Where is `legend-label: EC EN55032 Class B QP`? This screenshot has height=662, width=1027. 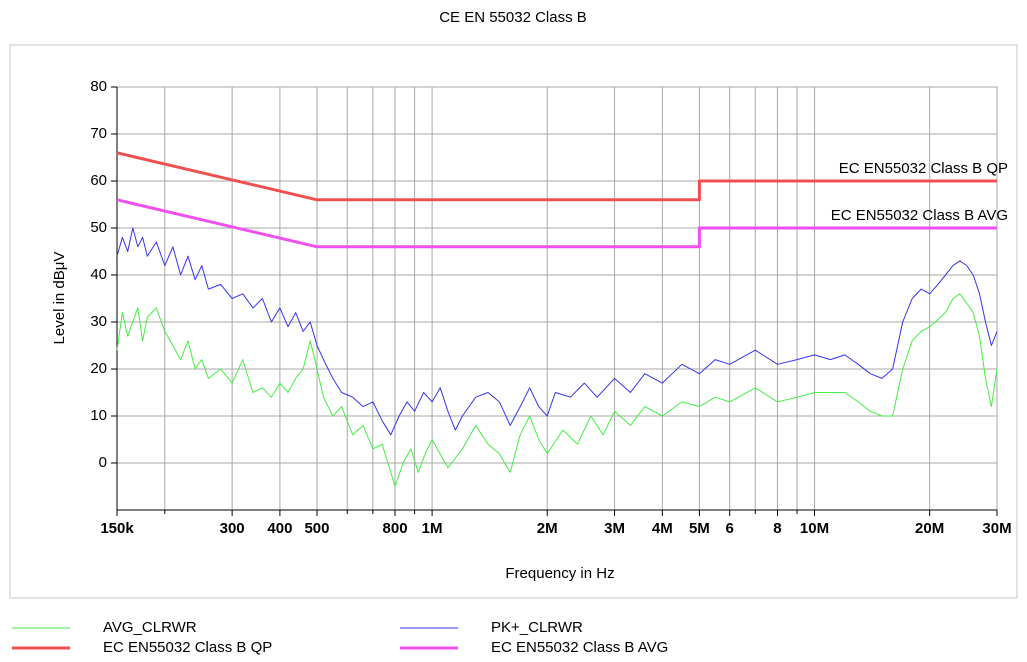 legend-label: EC EN55032 Class B QP is located at coordinates (187, 647).